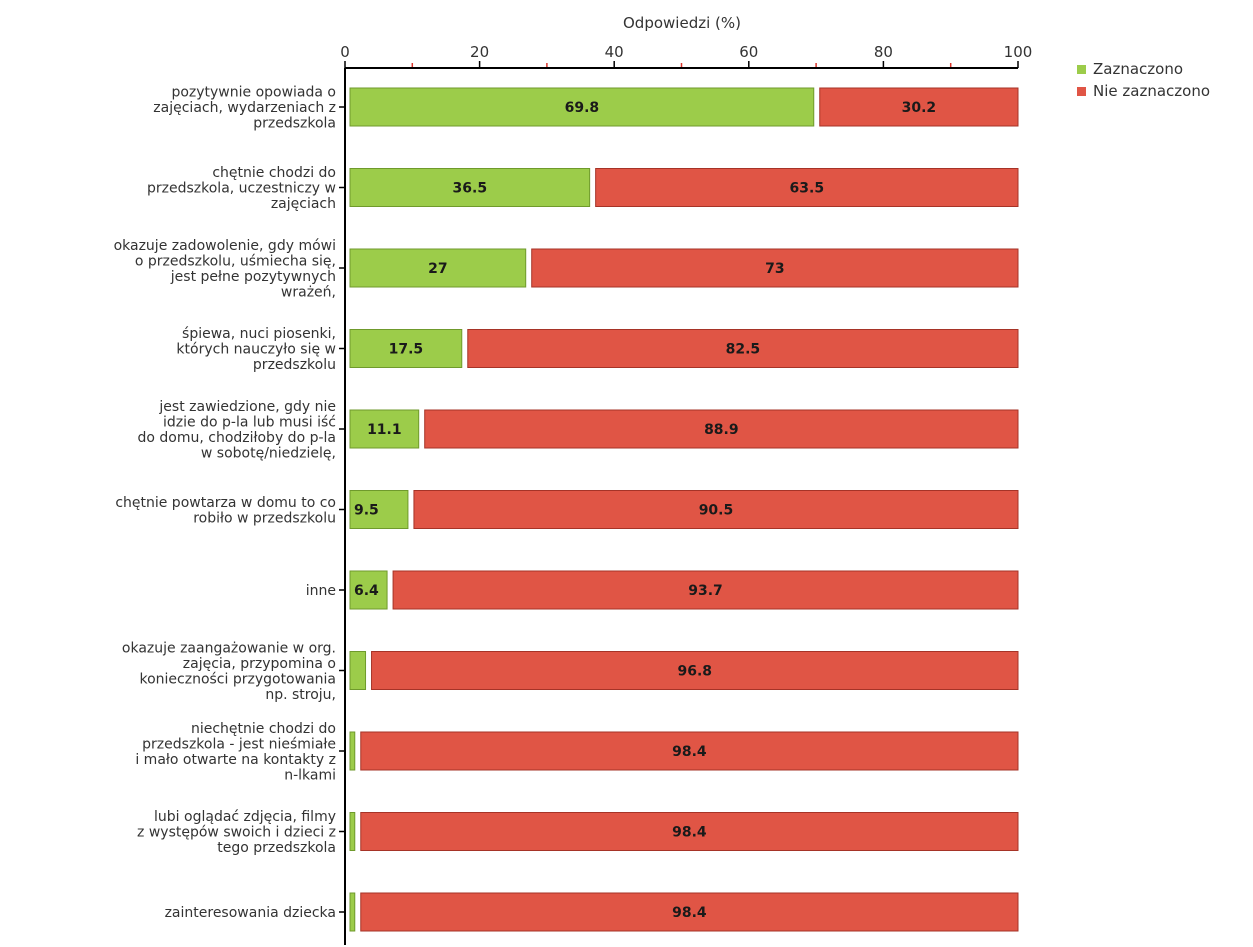 The width and height of the screenshot is (1253, 947). Describe the element at coordinates (276, 848) in the screenshot. I see `category-label-line: tego przedszkola` at that location.